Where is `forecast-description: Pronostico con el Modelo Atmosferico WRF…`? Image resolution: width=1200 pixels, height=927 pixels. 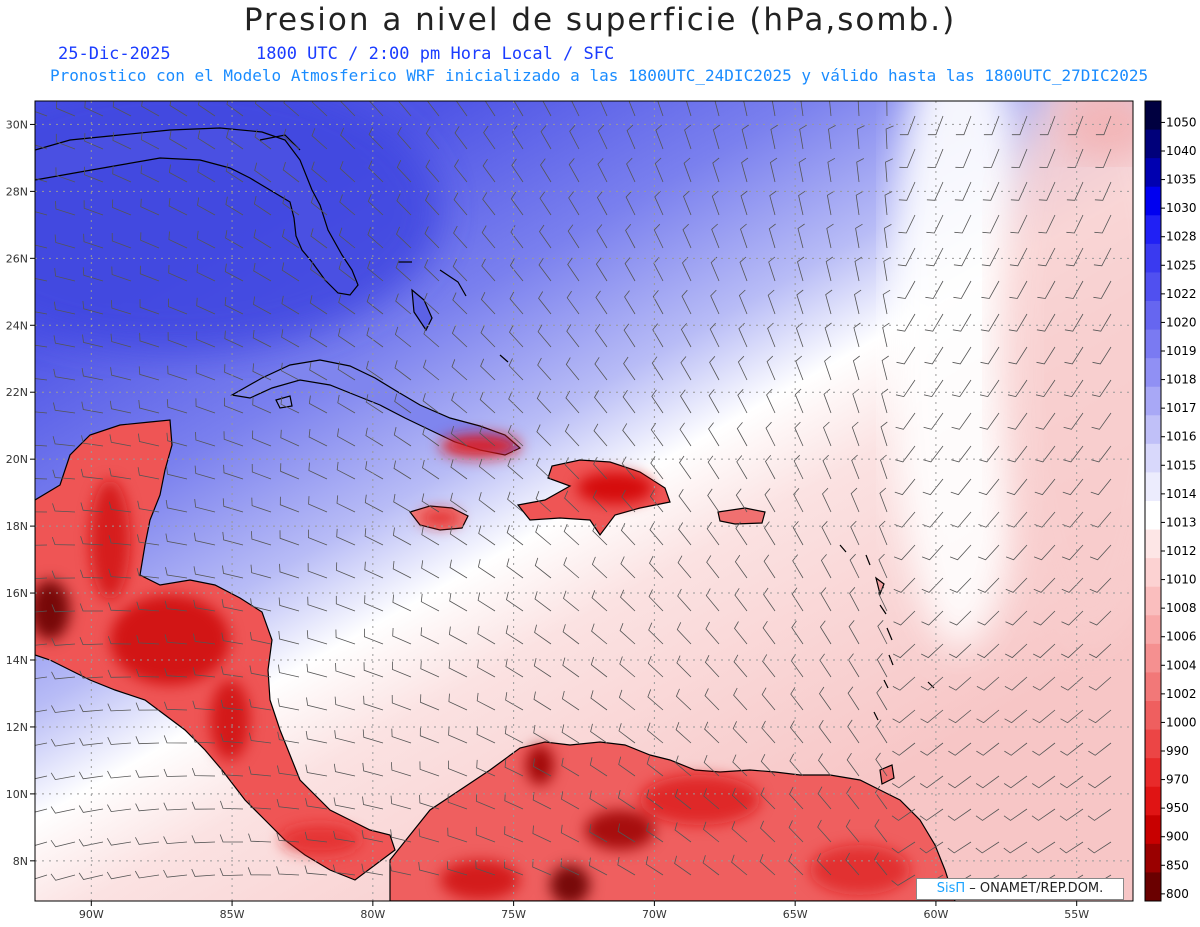
forecast-description: Pronostico con el Modelo Atmosferico WRF… is located at coordinates (599, 75).